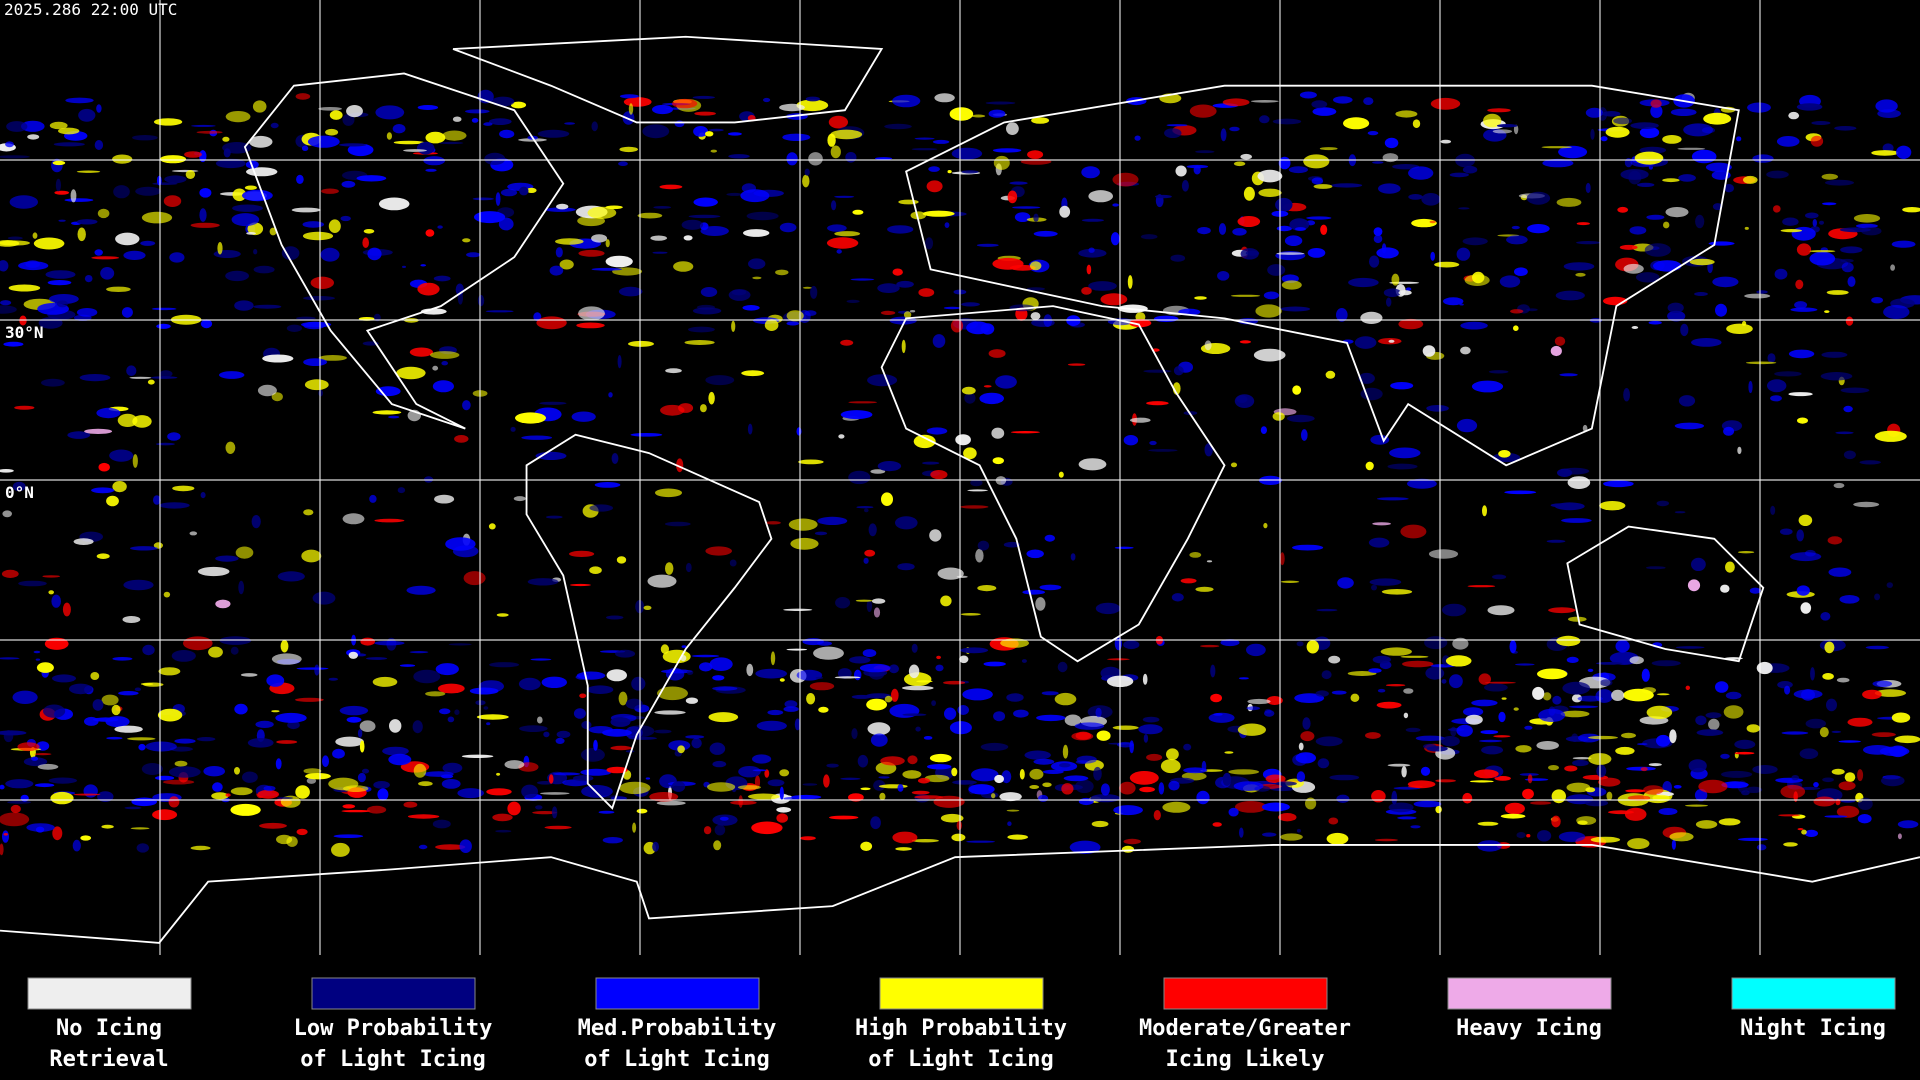 This screenshot has width=1920, height=1080. I want to click on legend-label: of Light Icing, so click(392, 1059).